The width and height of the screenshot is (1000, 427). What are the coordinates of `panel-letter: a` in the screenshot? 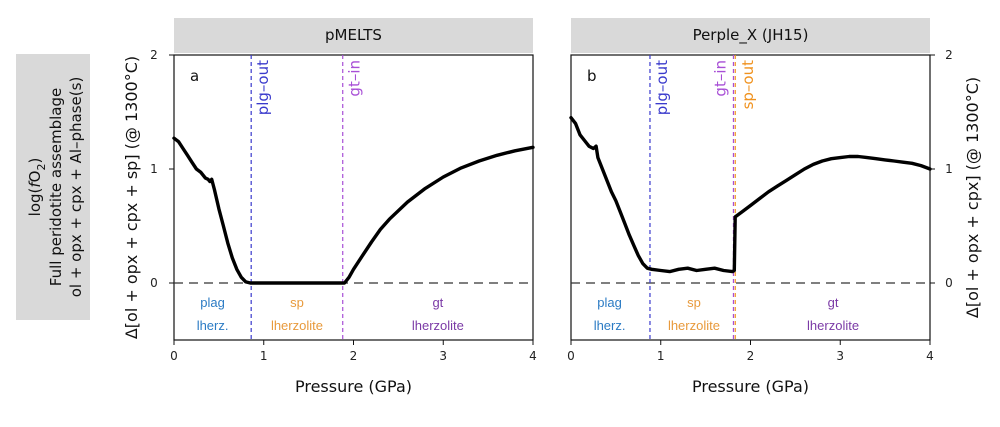 It's located at (194, 76).